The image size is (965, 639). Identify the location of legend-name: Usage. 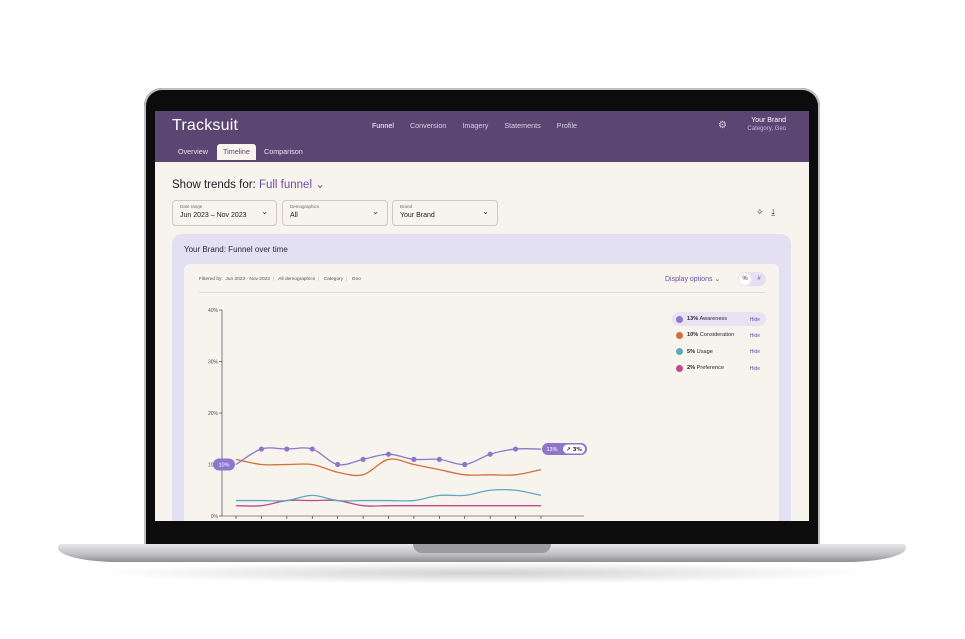
(704, 351).